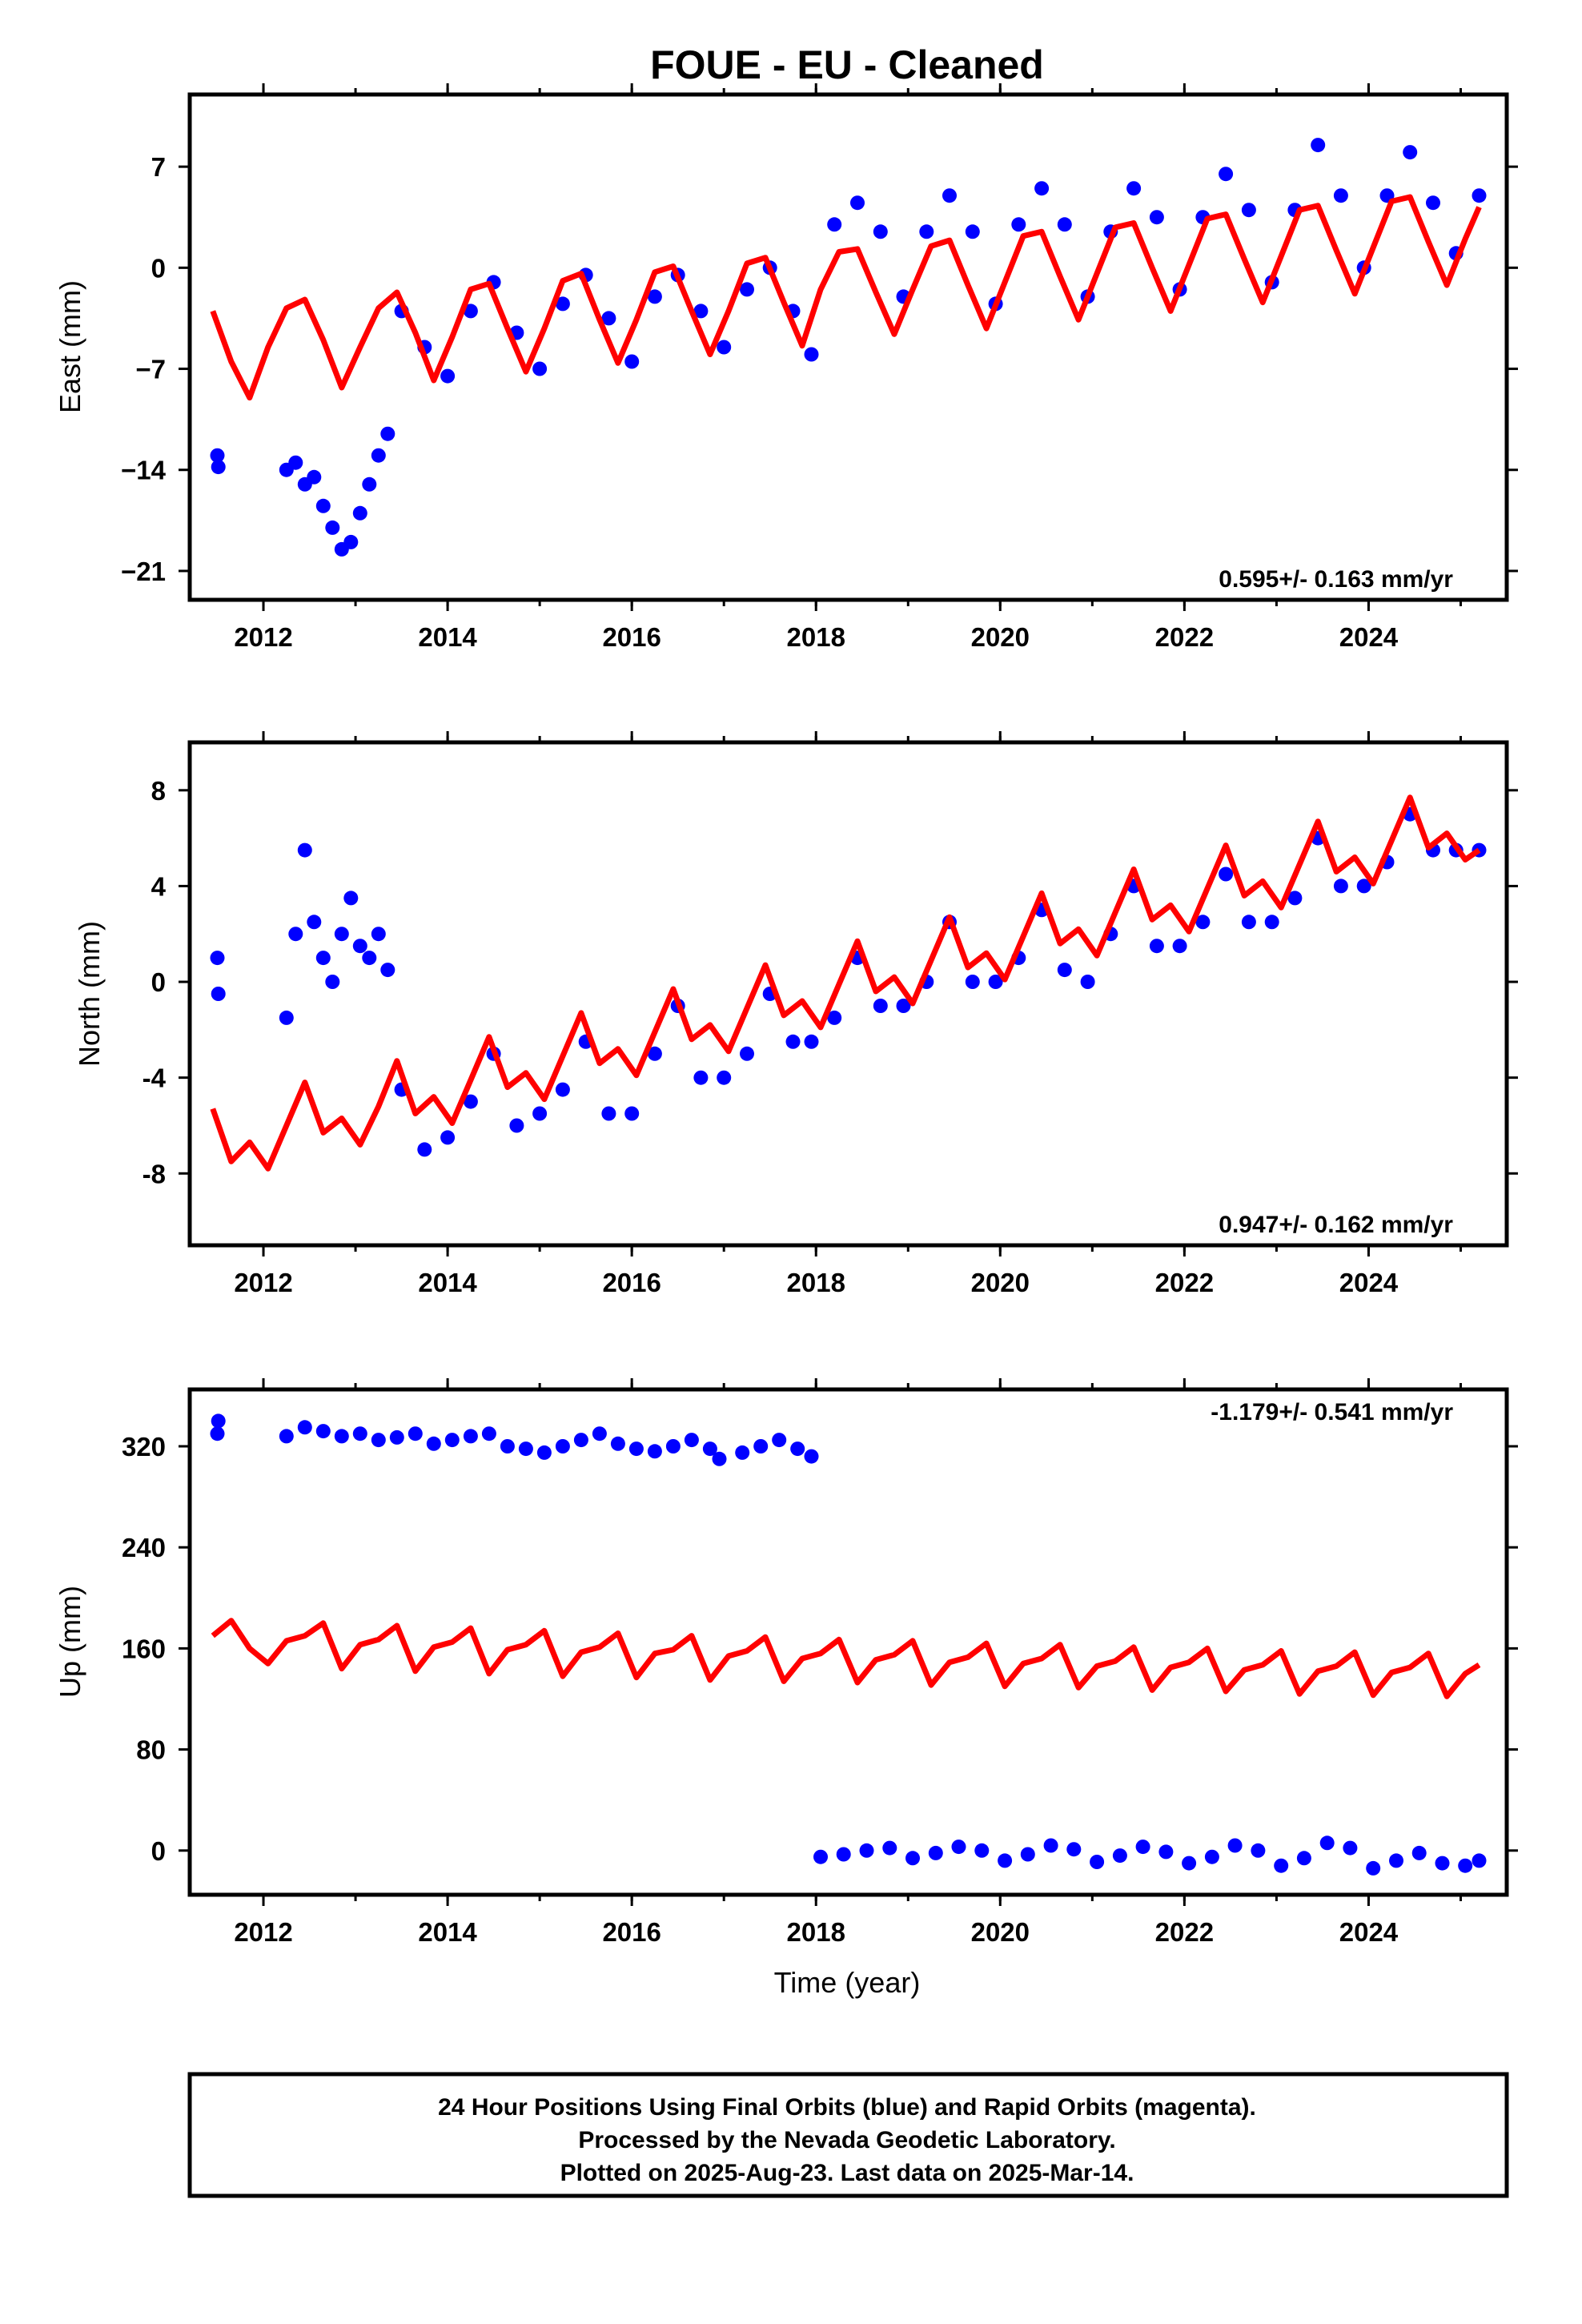  What do you see at coordinates (144, 1547) in the screenshot?
I see `y-tick-label: 240` at bounding box center [144, 1547].